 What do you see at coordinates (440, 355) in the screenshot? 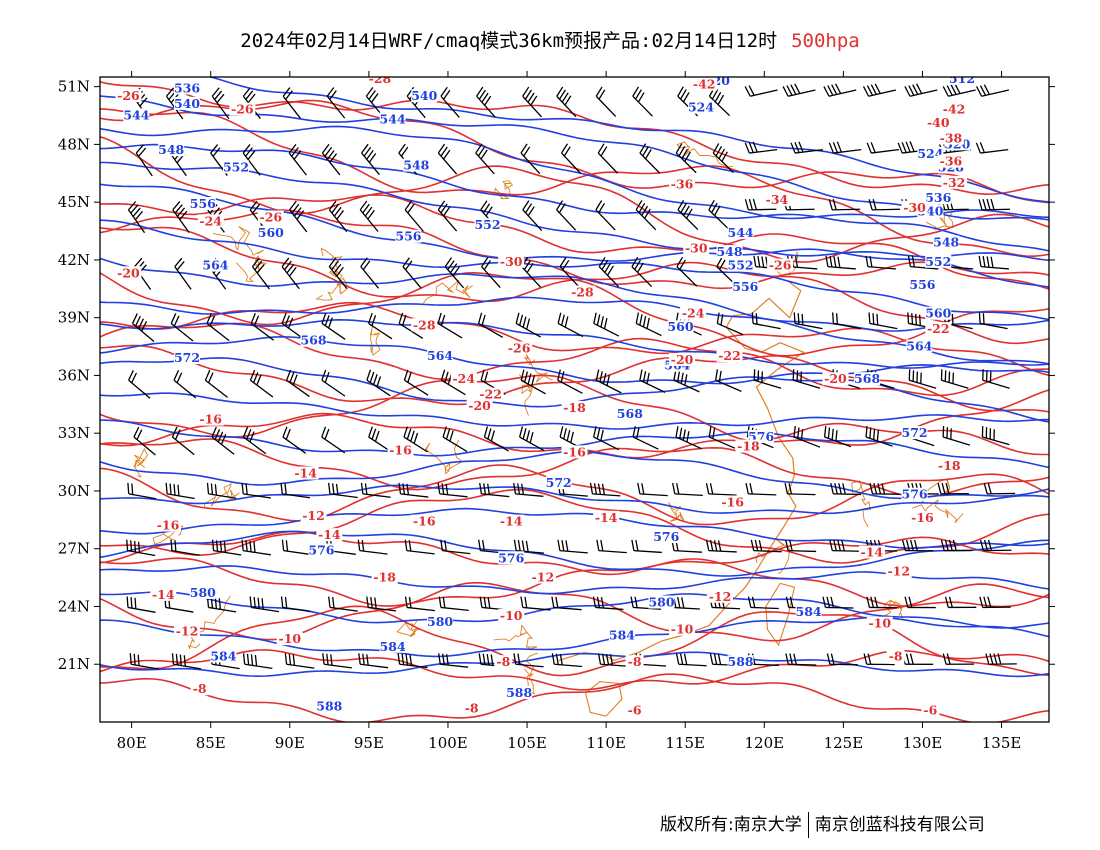
I see `height-label: 564` at bounding box center [440, 355].